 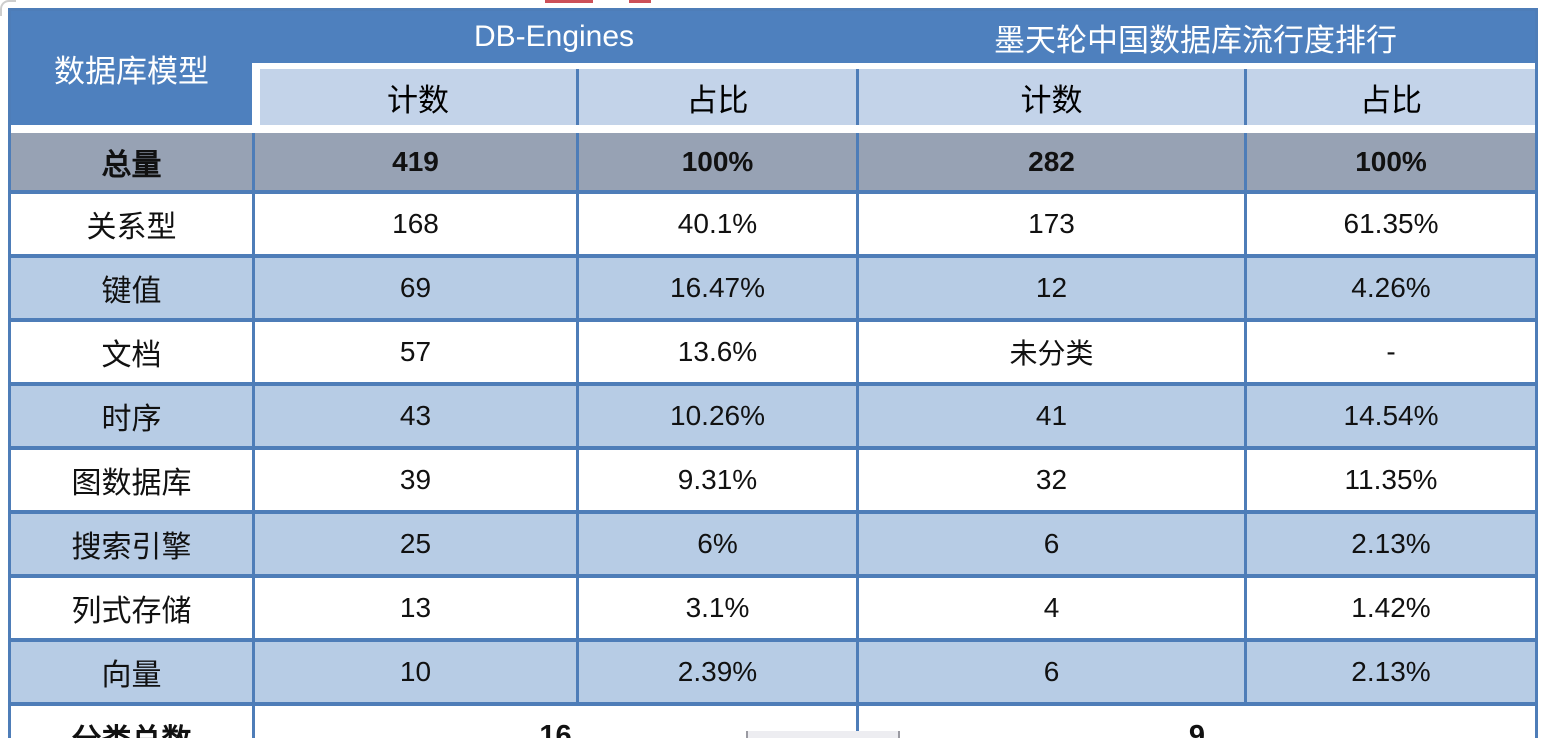 What do you see at coordinates (414, 416) in the screenshot?
I see `cell-value: 43` at bounding box center [414, 416].